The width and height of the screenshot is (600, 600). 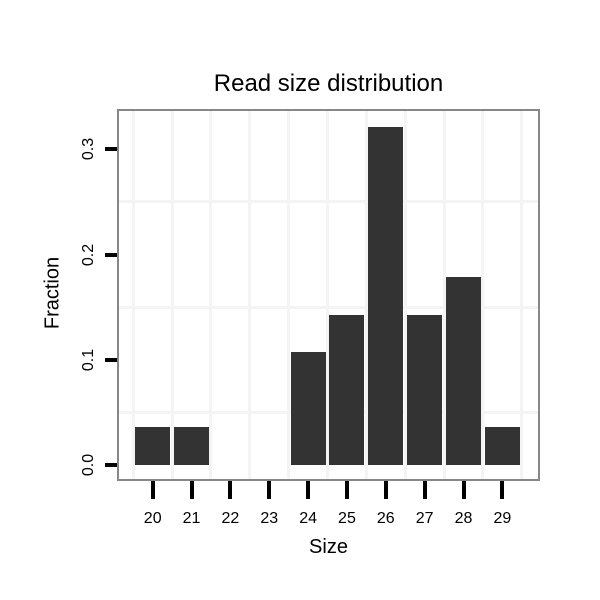 What do you see at coordinates (230, 518) in the screenshot?
I see `x-tick-label: 22` at bounding box center [230, 518].